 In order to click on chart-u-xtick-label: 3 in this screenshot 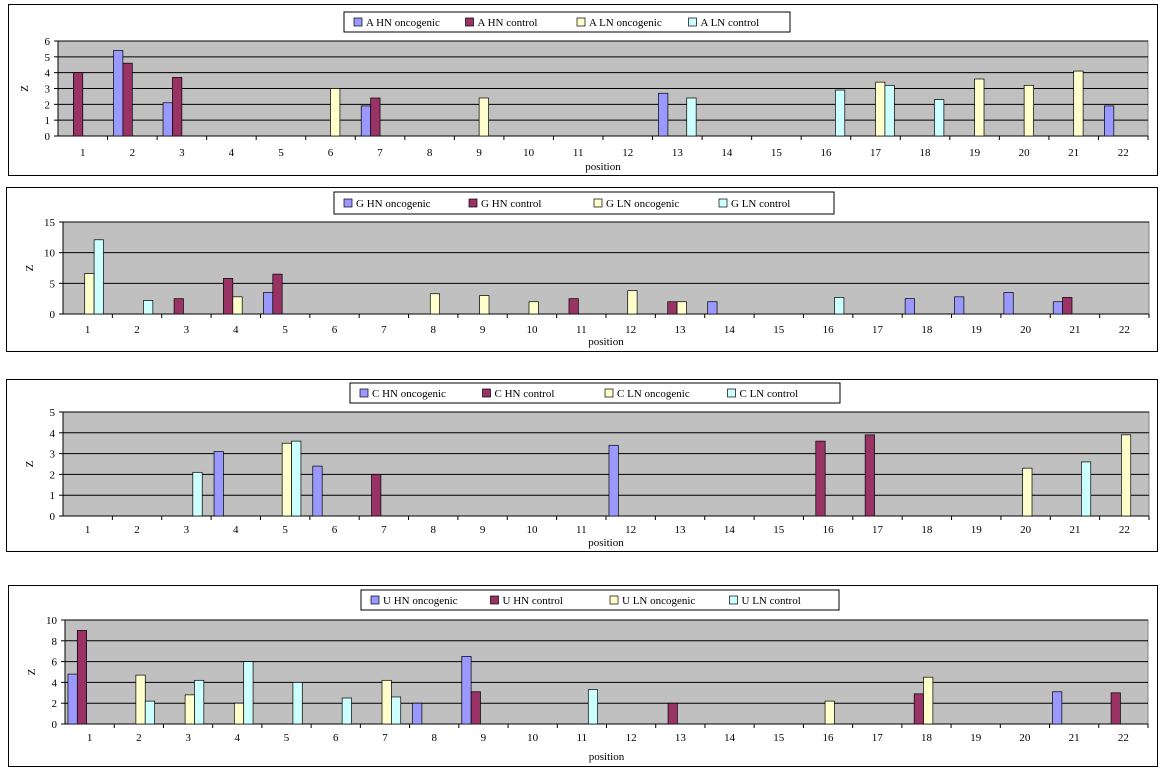, I will do `click(188, 738)`.